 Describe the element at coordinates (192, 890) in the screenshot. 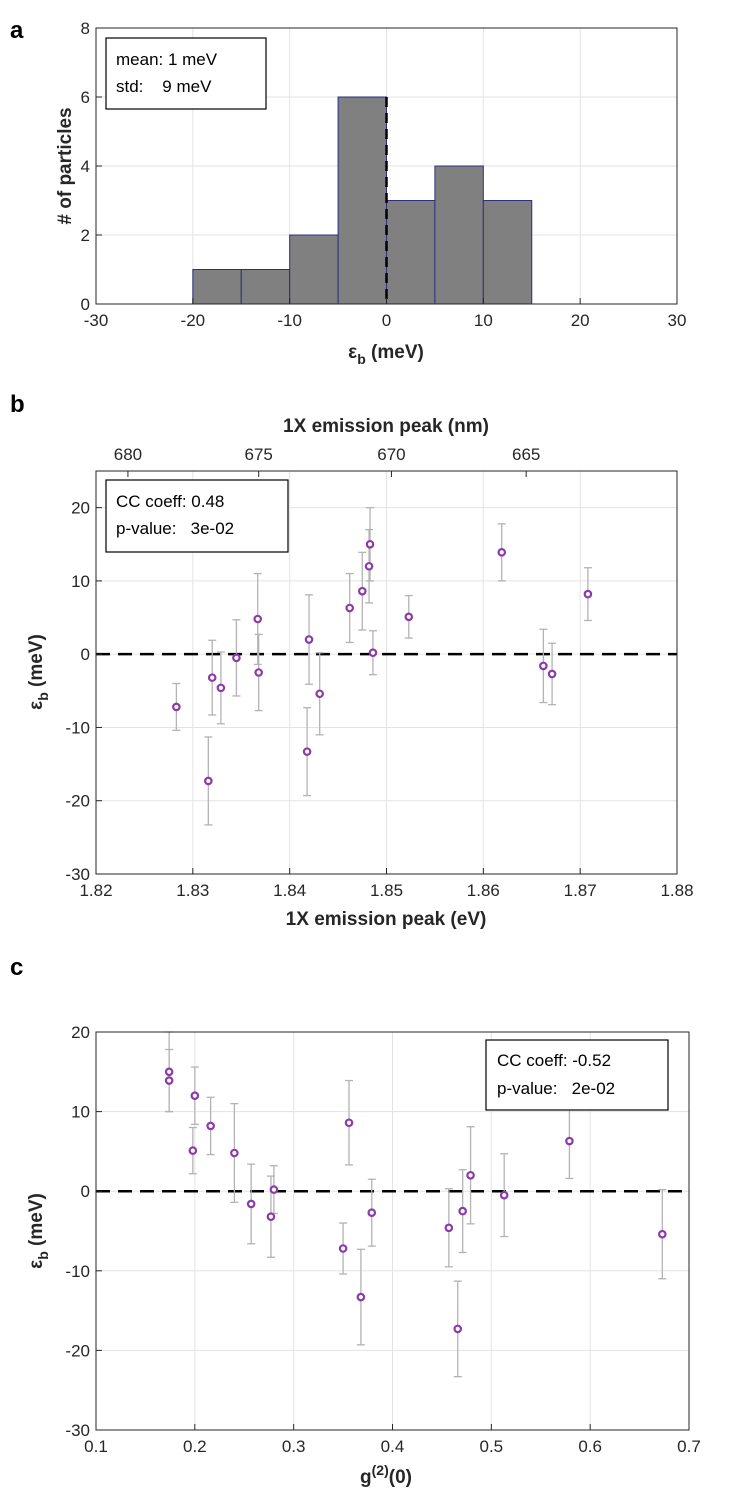

I see `b-x-tick-label: 1.83` at that location.